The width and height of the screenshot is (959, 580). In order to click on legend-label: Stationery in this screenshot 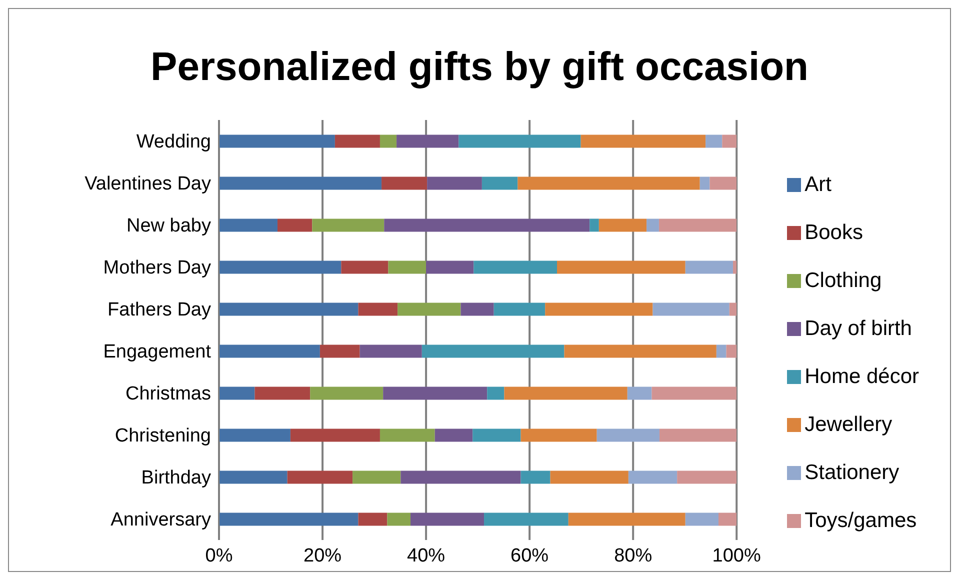, I will do `click(852, 472)`.